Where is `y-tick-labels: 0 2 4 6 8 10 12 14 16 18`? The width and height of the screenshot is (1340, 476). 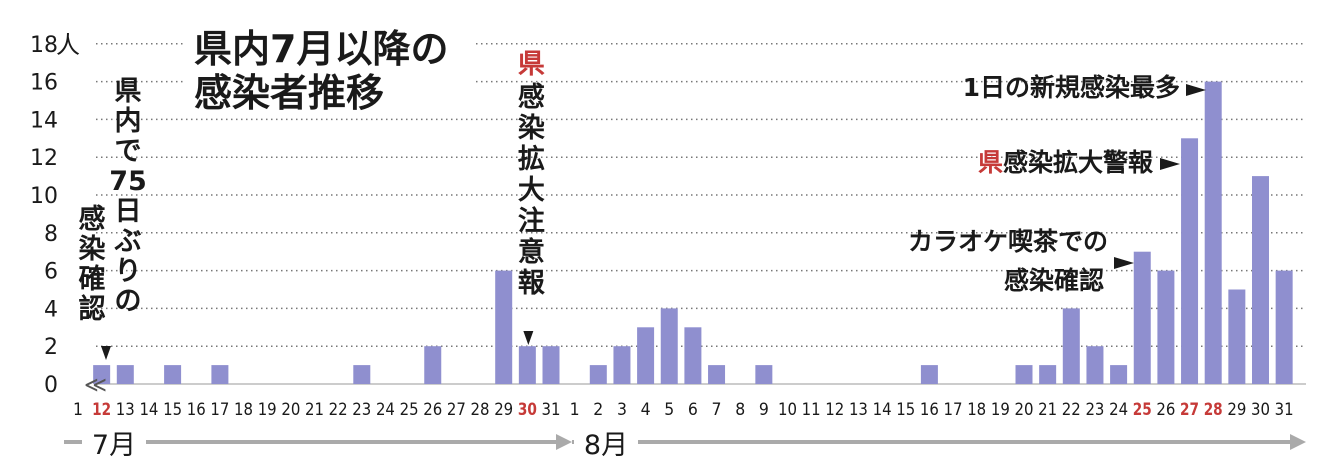 y-tick-labels: 0 2 4 6 8 10 12 14 16 18 is located at coordinates (44, 215).